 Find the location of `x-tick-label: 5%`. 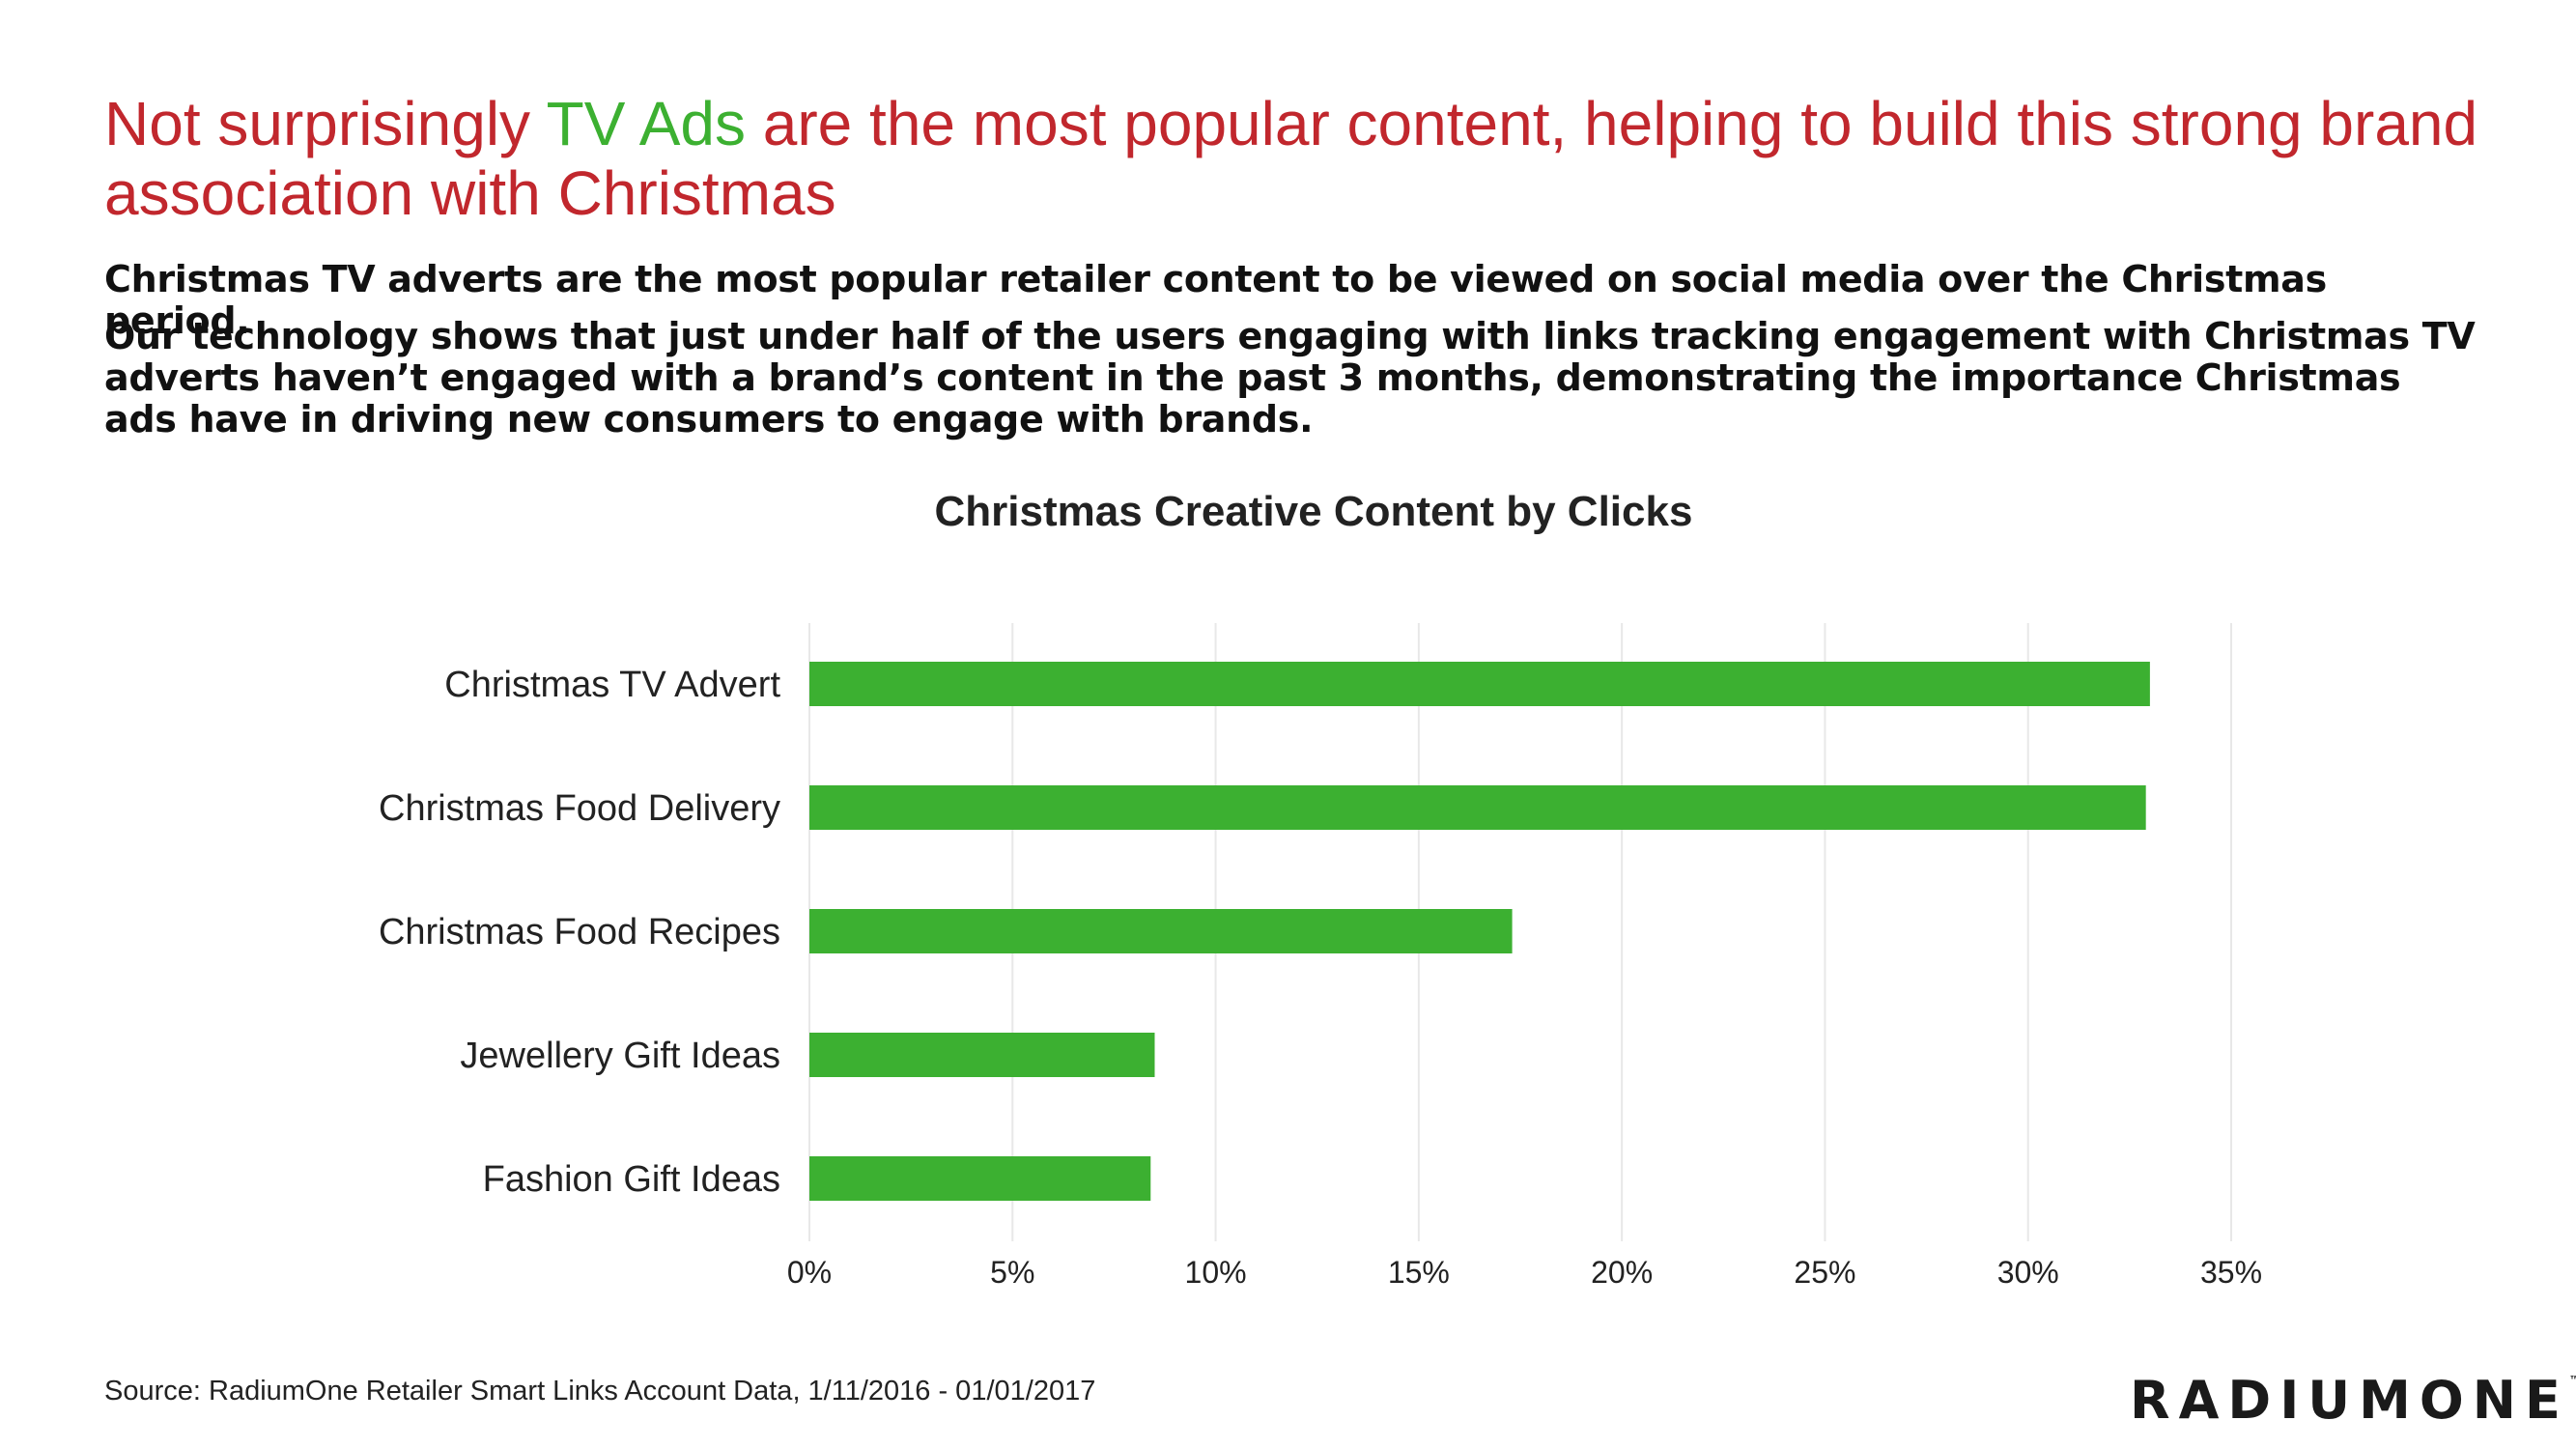

x-tick-label: 5% is located at coordinates (1012, 1272).